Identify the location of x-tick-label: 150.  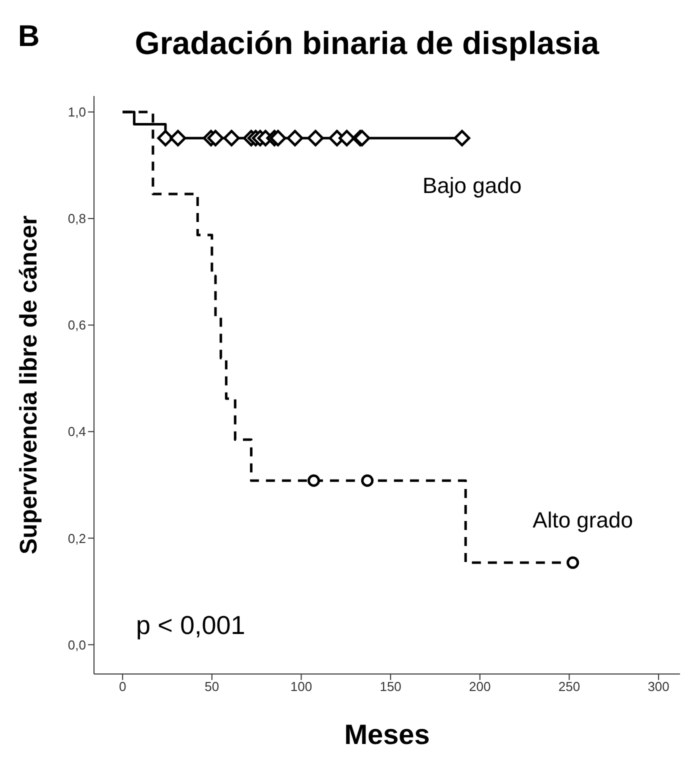
(391, 686).